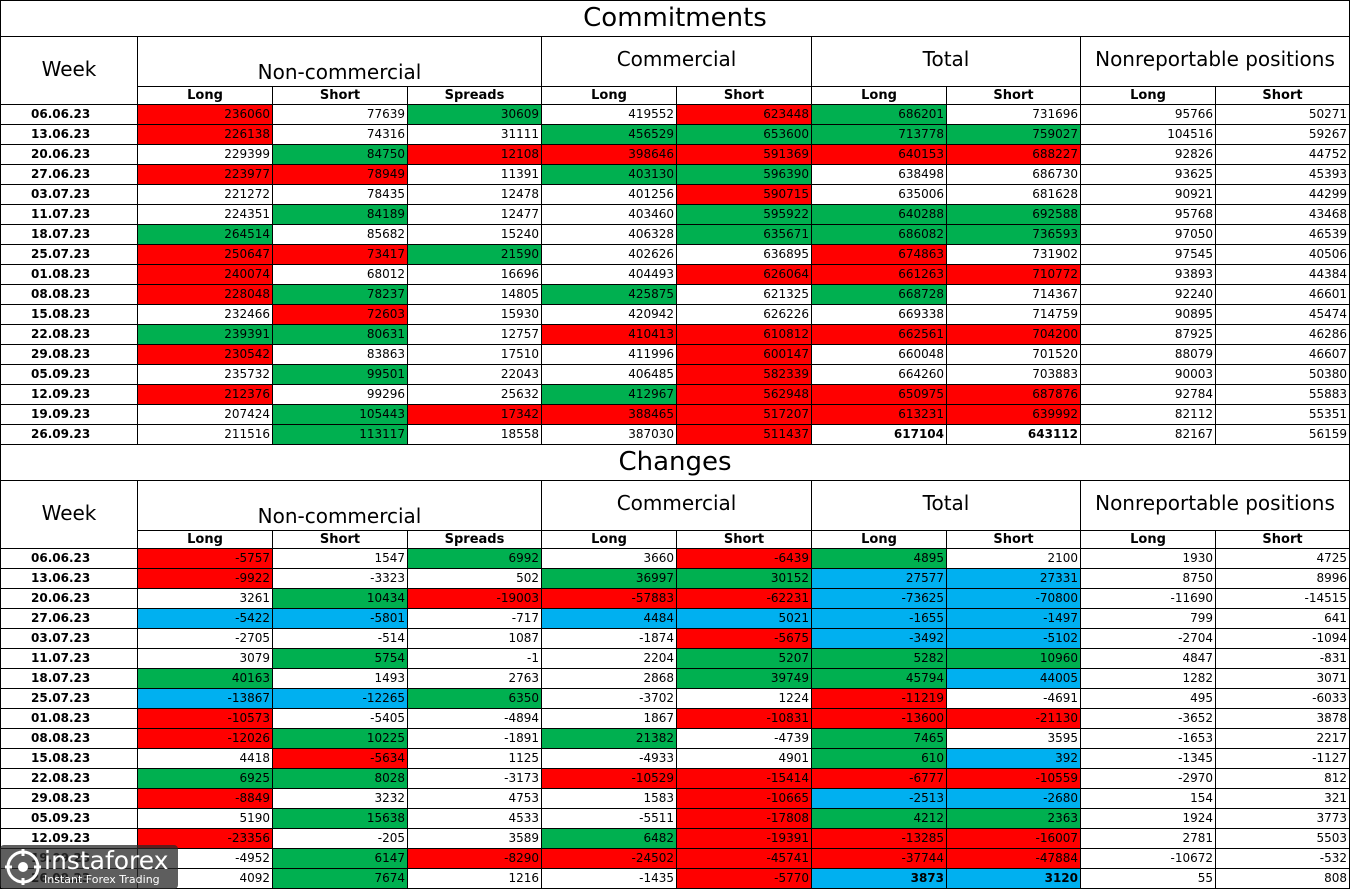 This screenshot has height=889, width=1350. What do you see at coordinates (474, 95) in the screenshot?
I see `column-header: Spreads` at bounding box center [474, 95].